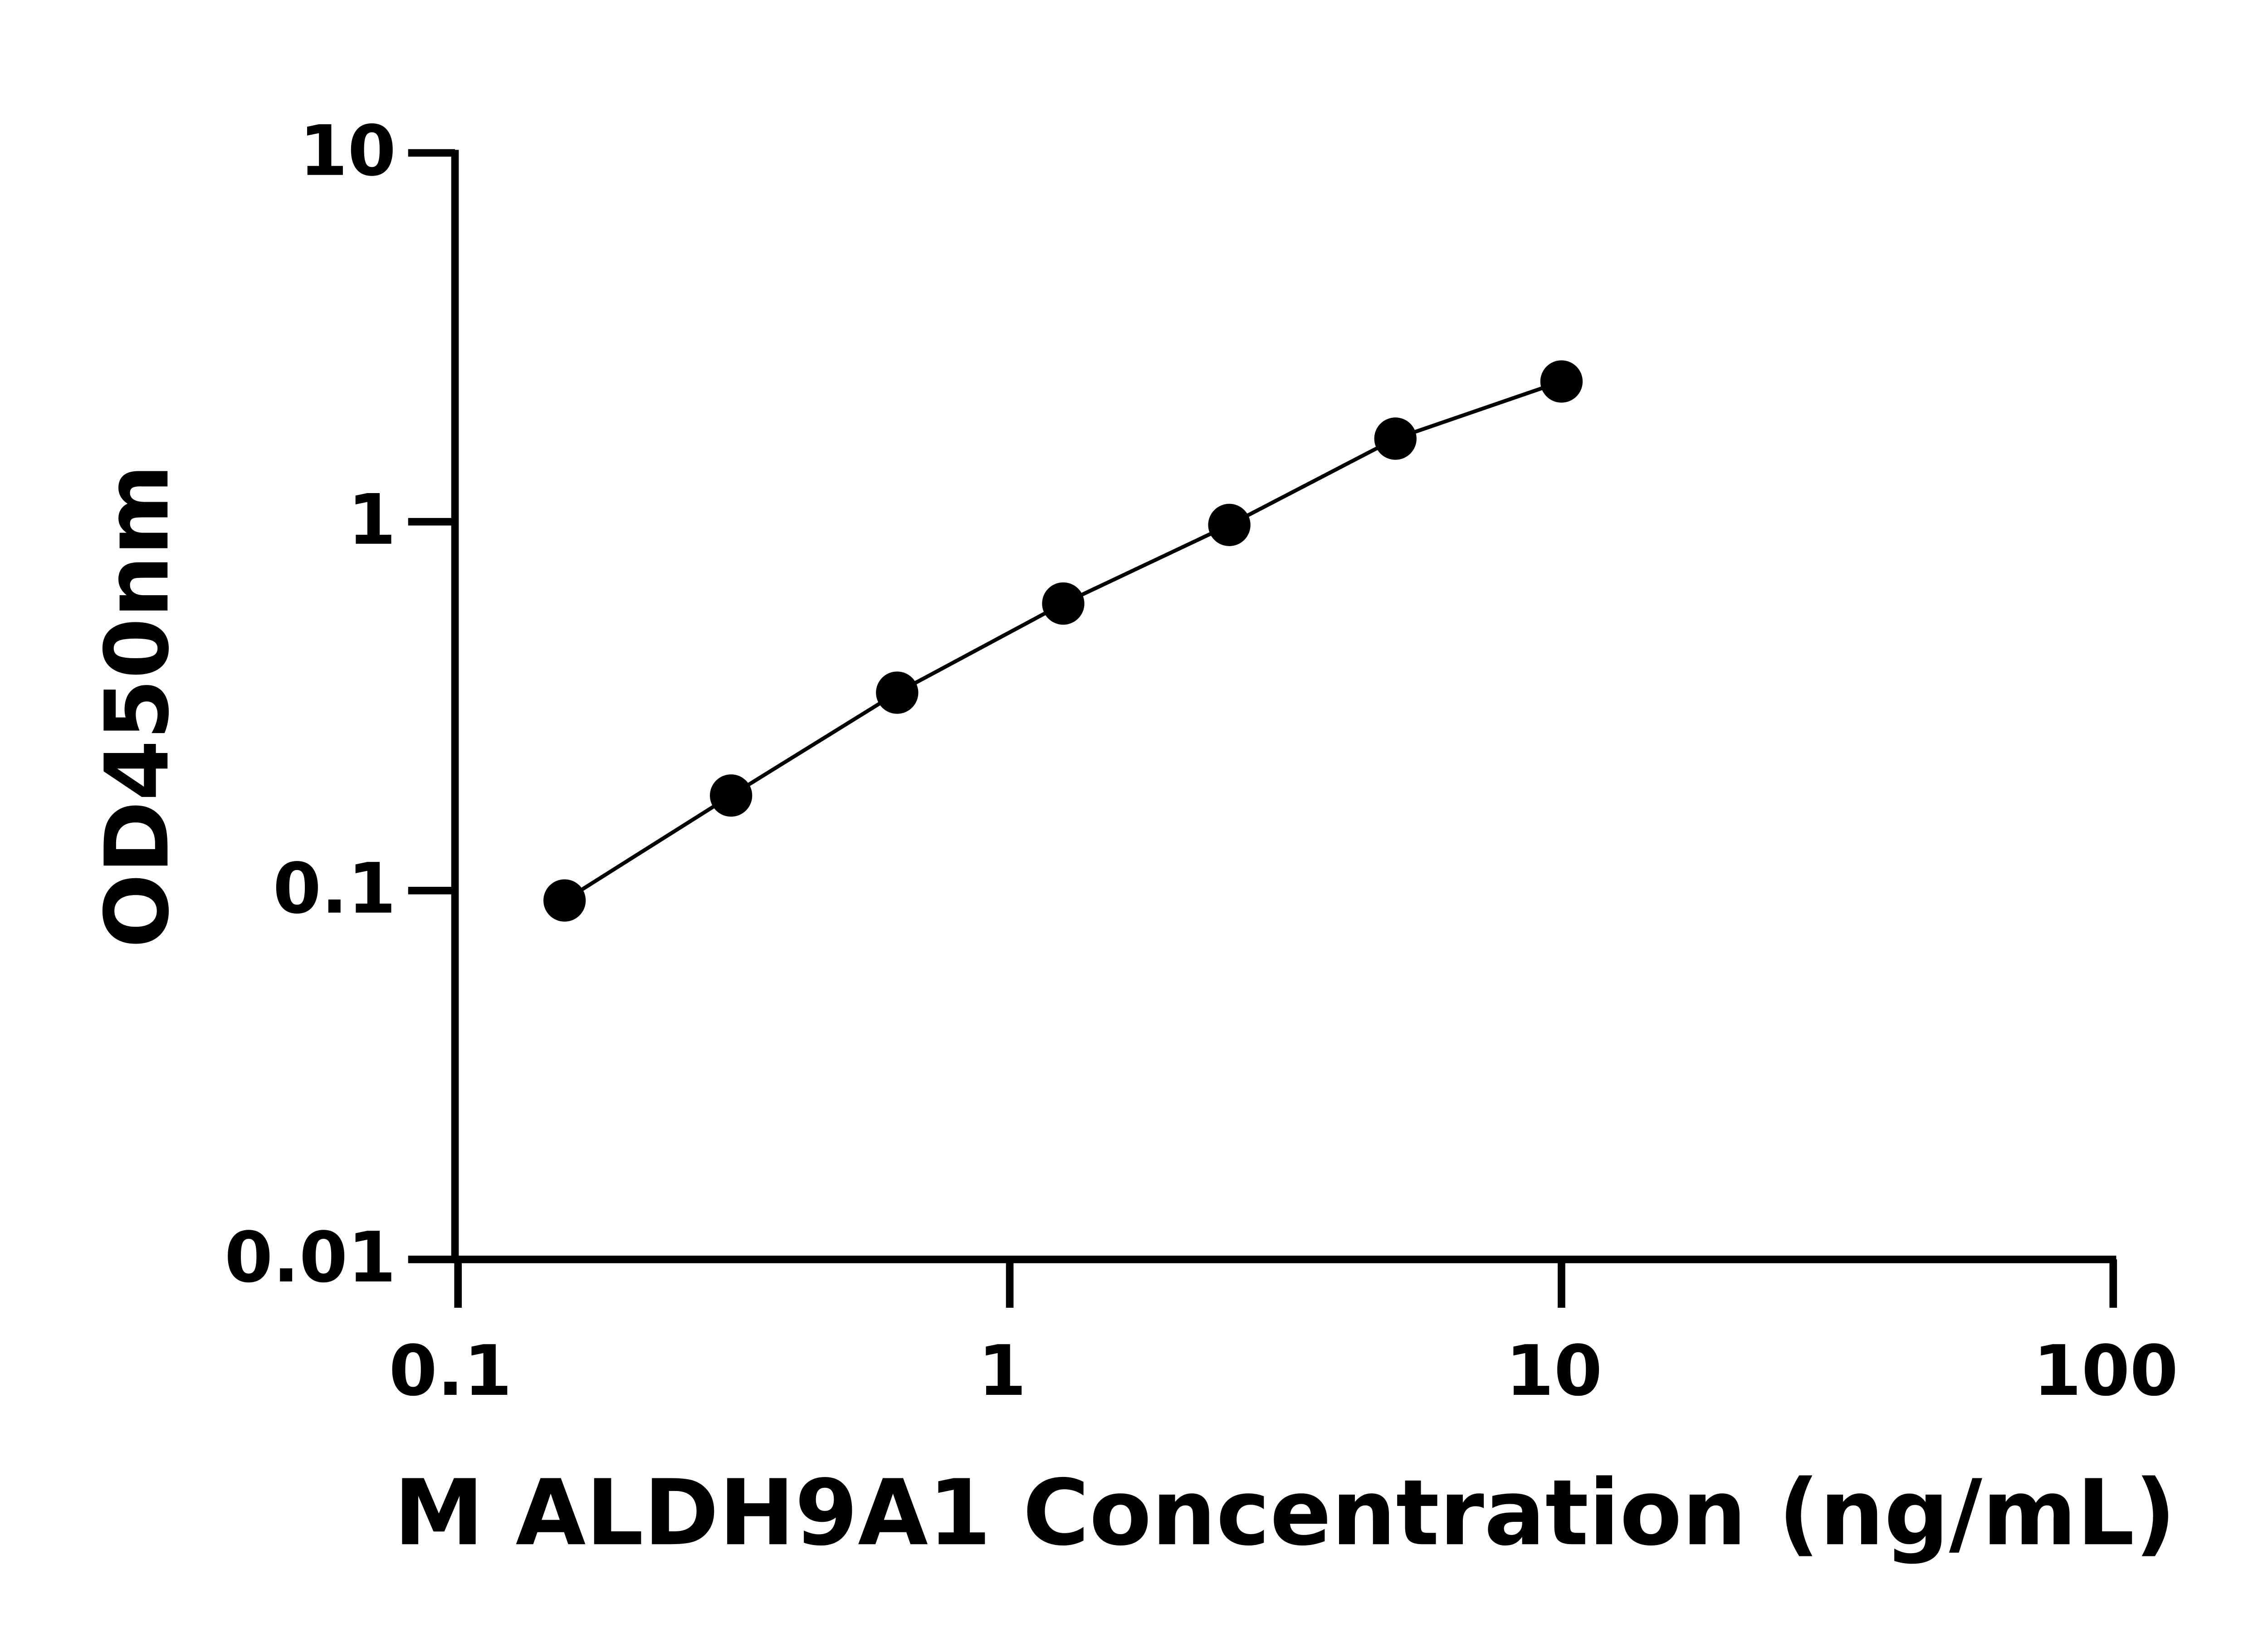 This screenshot has width=2268, height=1633. I want to click on x-axis-label: M ALDH9A1 Concentration (ng/mL), so click(1285, 1513).